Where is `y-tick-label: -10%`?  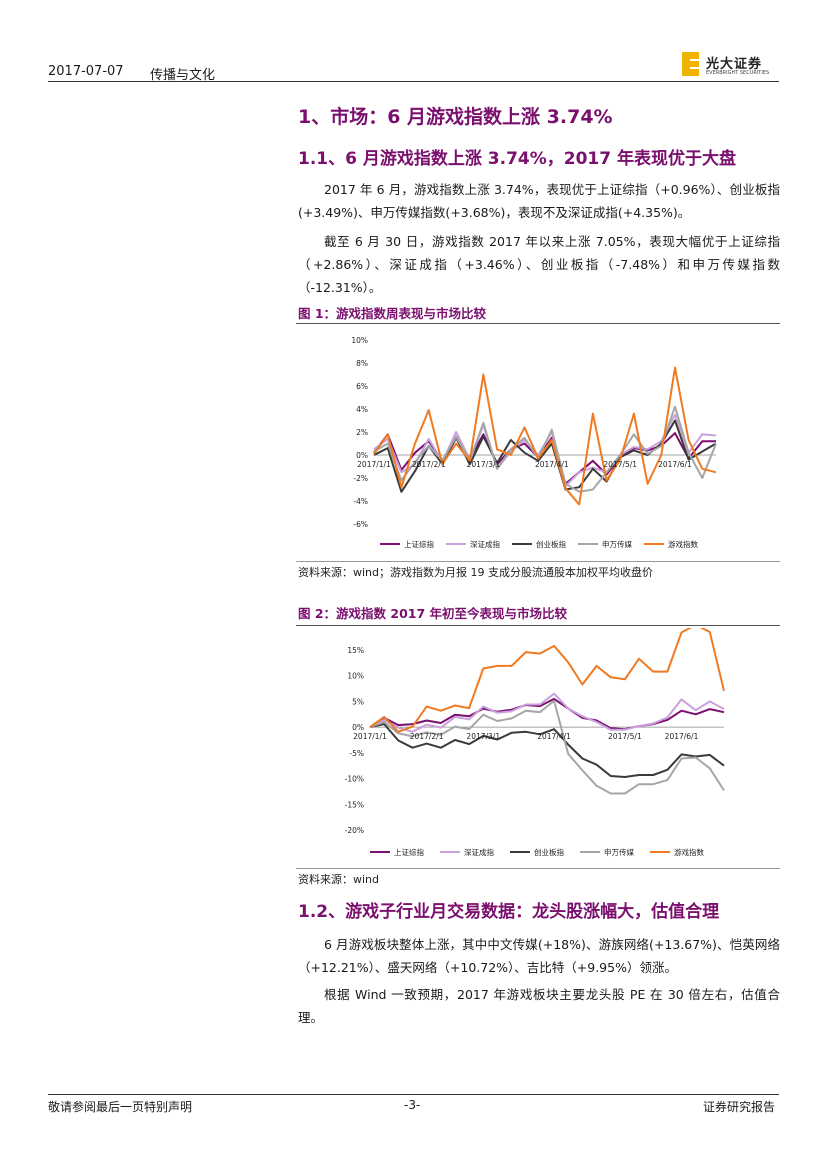 y-tick-label: -10% is located at coordinates (354, 779).